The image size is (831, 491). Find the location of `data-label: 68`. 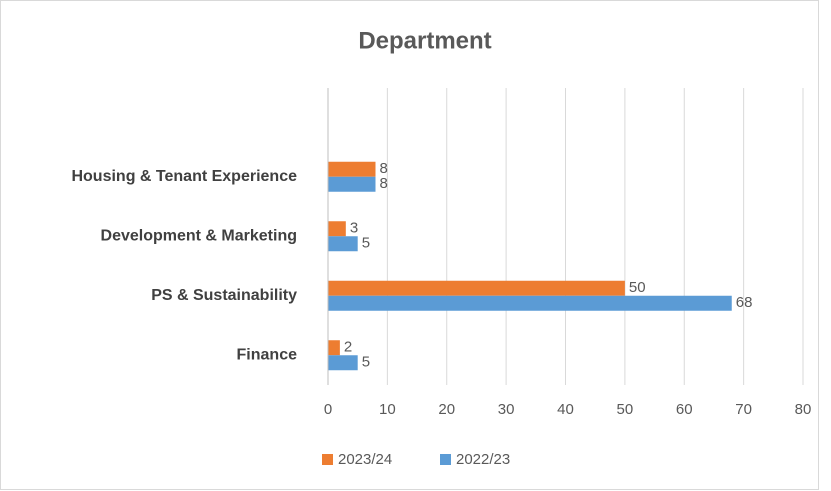

data-label: 68 is located at coordinates (744, 302).